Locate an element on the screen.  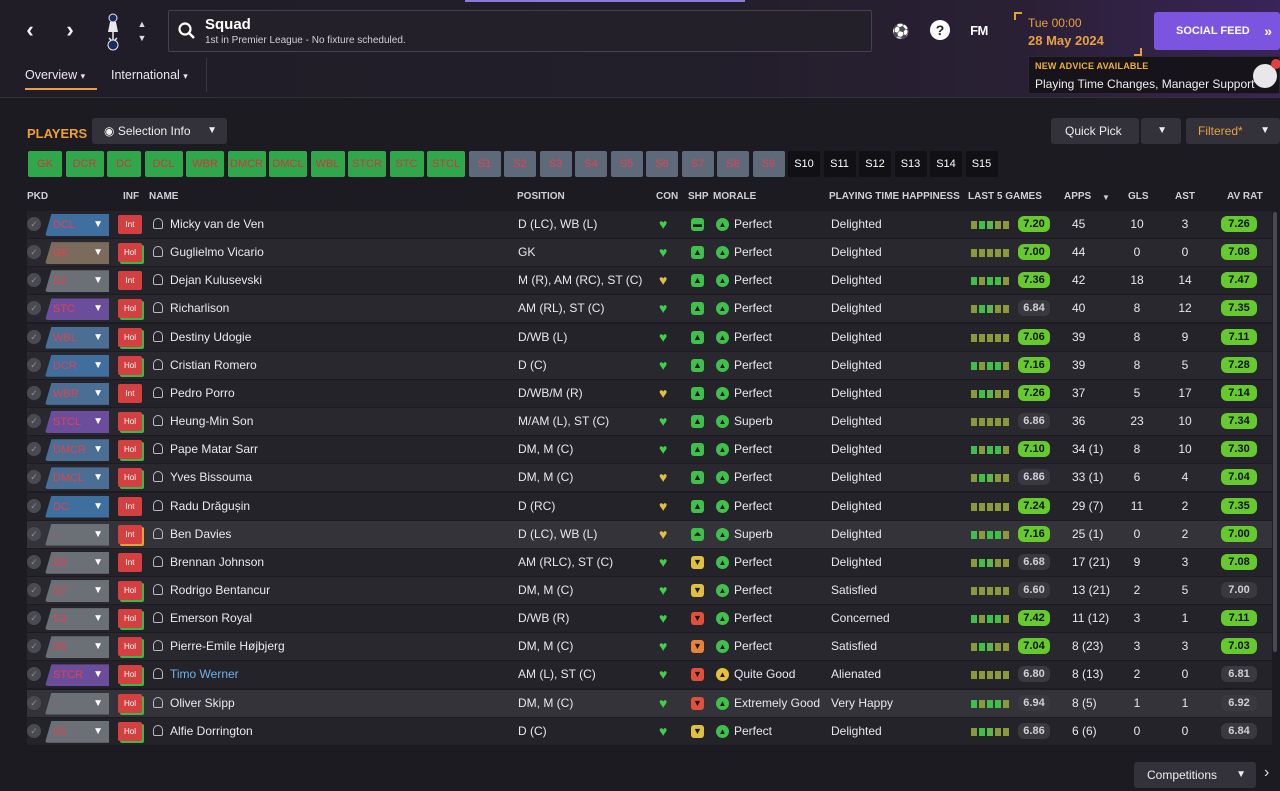
col-position: POSITION is located at coordinates (541, 196).